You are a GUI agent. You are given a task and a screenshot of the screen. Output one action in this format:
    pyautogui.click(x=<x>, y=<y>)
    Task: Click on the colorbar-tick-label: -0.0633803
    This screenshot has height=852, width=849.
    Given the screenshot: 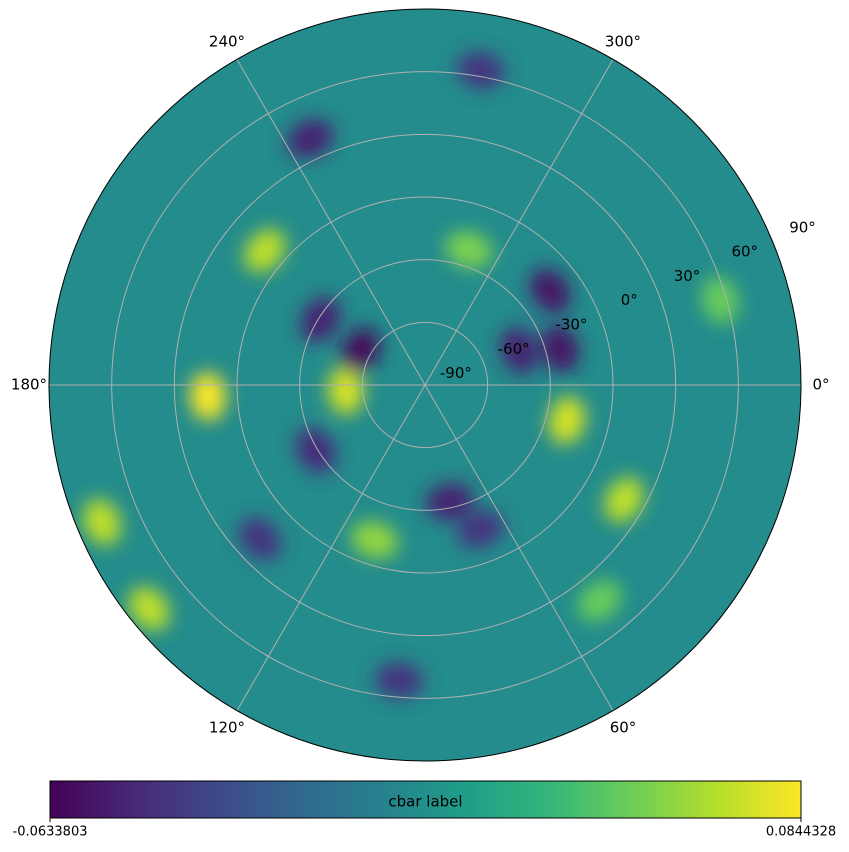 What is the action you would take?
    pyautogui.click(x=50, y=832)
    